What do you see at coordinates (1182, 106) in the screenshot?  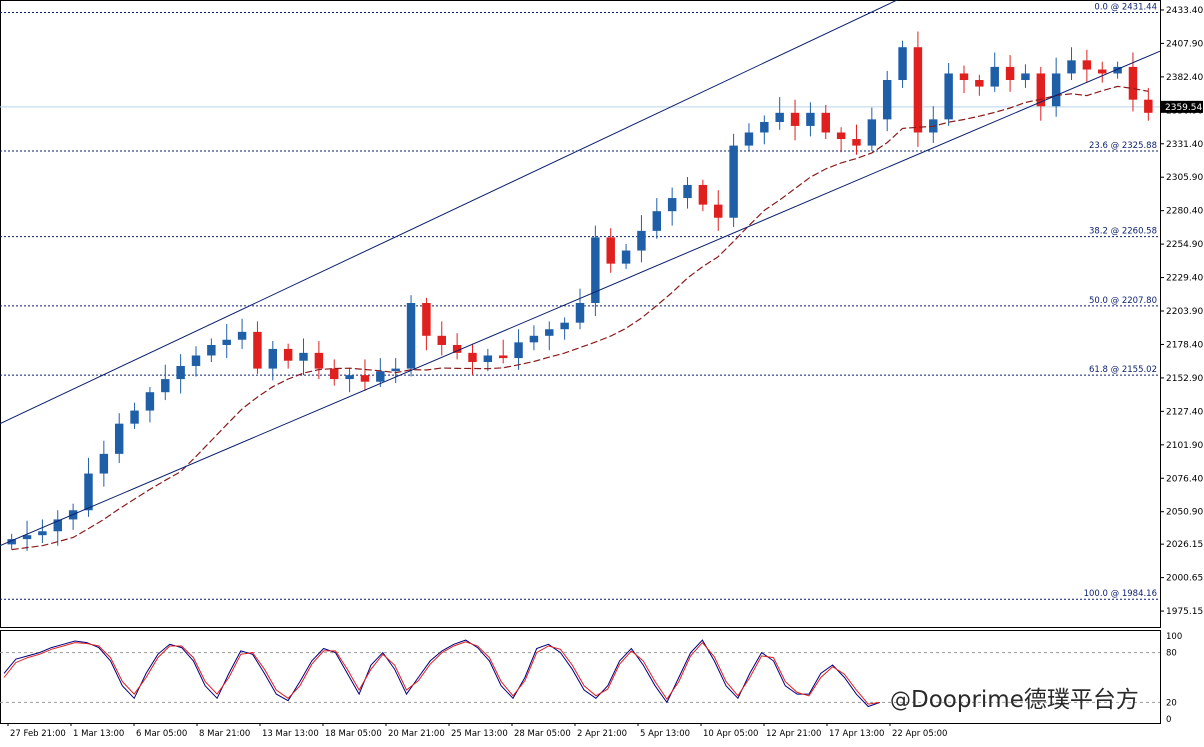 I see `current-price-box` at bounding box center [1182, 106].